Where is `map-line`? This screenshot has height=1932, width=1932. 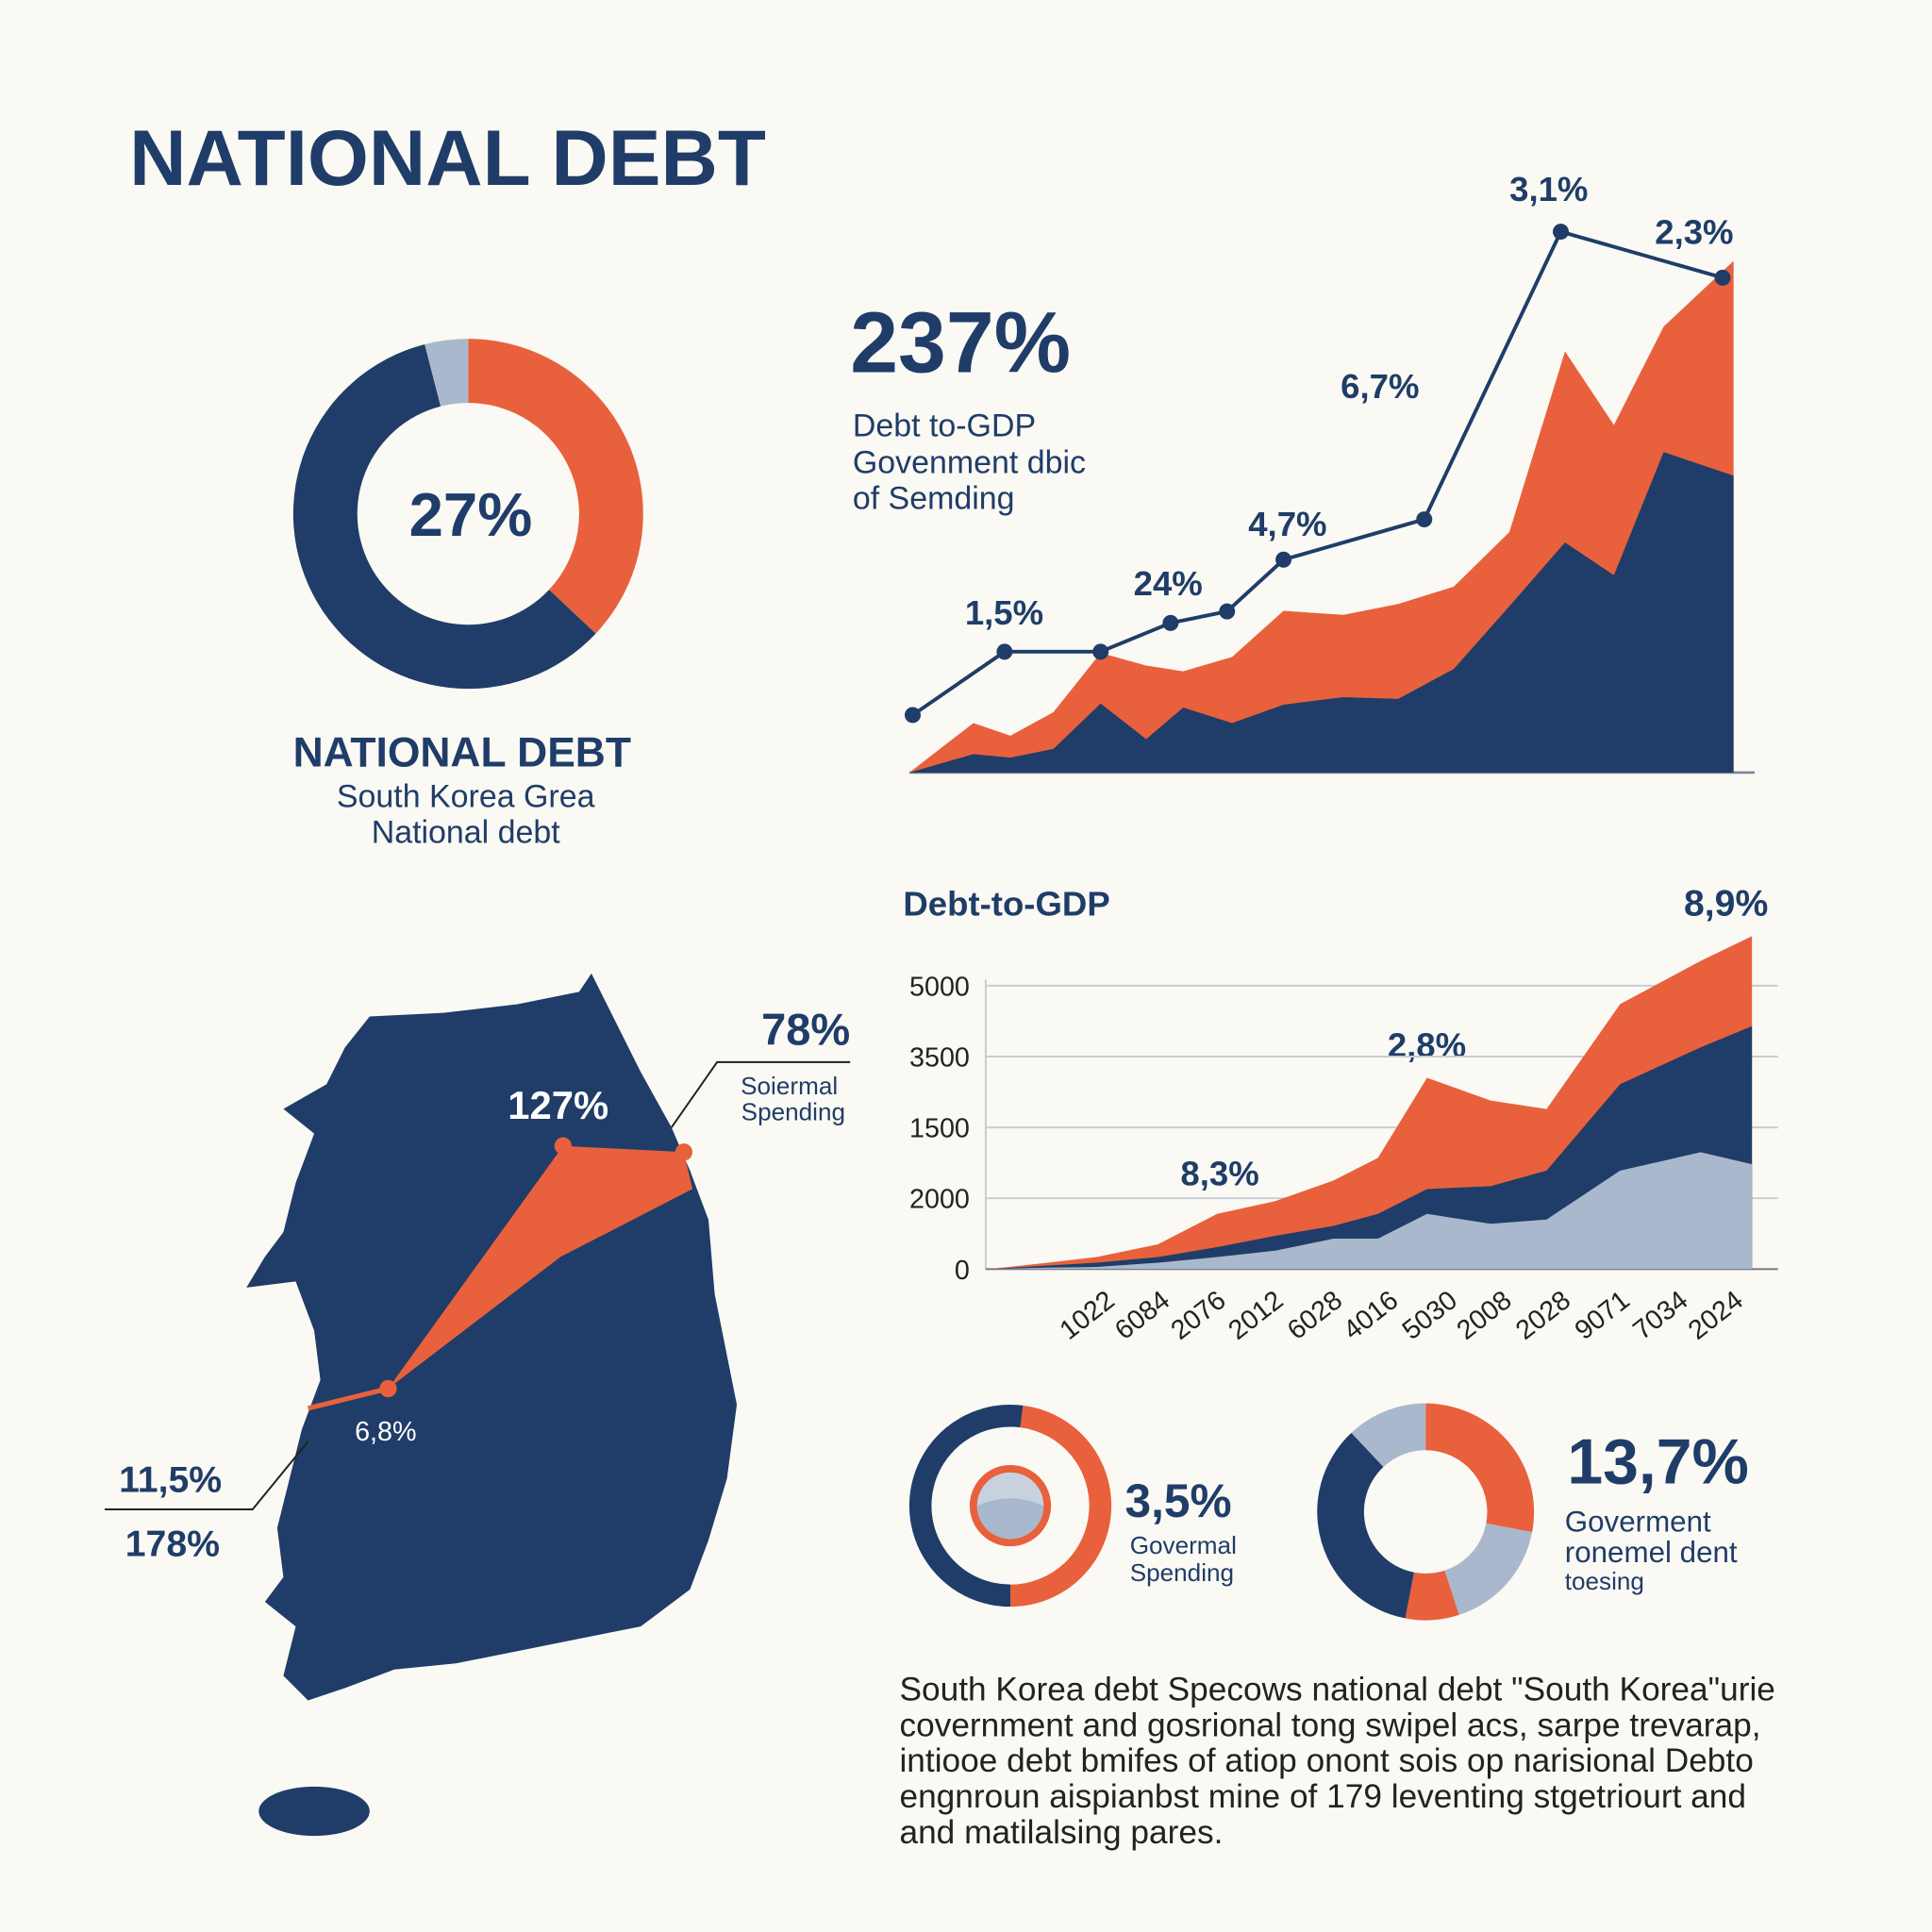
map-line is located at coordinates (348, 1398).